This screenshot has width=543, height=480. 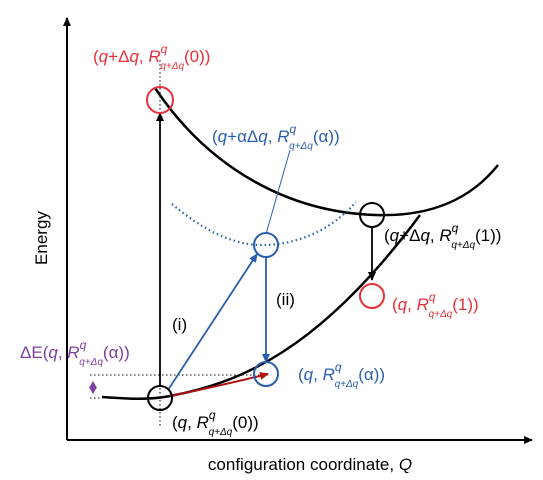 I want to click on point-circle-right-black, so click(x=372, y=215).